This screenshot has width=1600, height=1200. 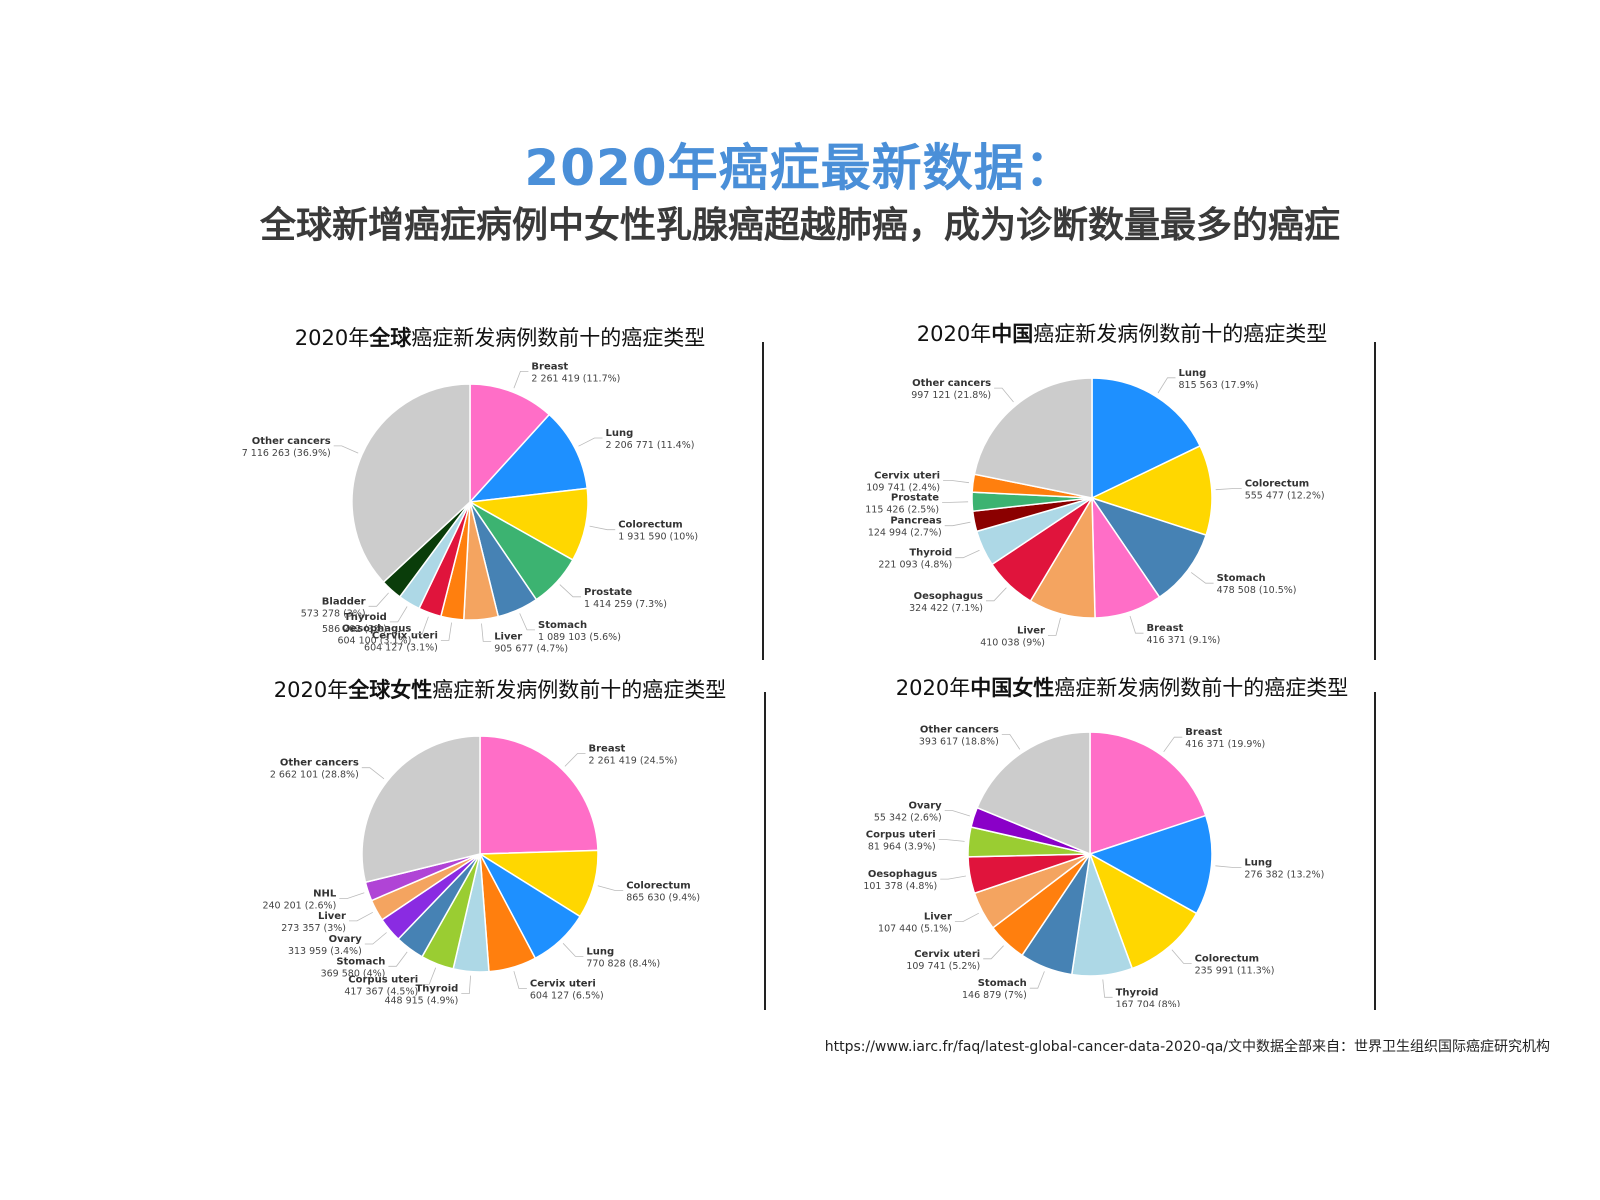 What do you see at coordinates (313, 928) in the screenshot?
I see `slice-label-value: 273 357 (3%)` at bounding box center [313, 928].